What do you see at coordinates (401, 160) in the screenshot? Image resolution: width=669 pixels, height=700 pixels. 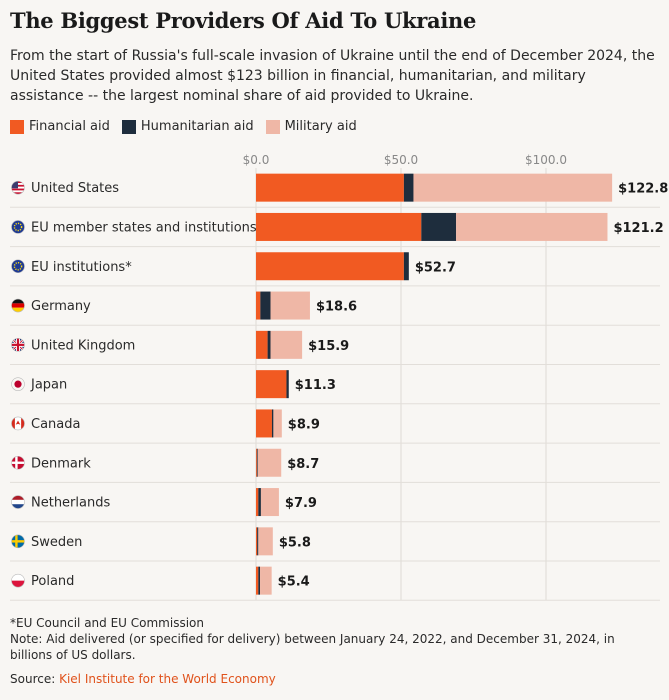 I see `x-tick-label: $50.0` at bounding box center [401, 160].